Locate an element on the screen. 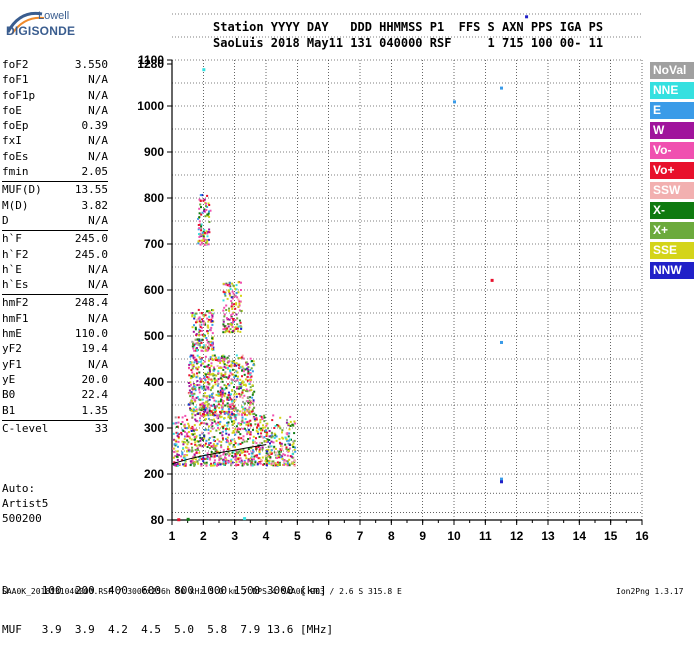 Image resolution: width=700 pixels, height=649 pixels. param-row: fxI N/A is located at coordinates (55, 141).